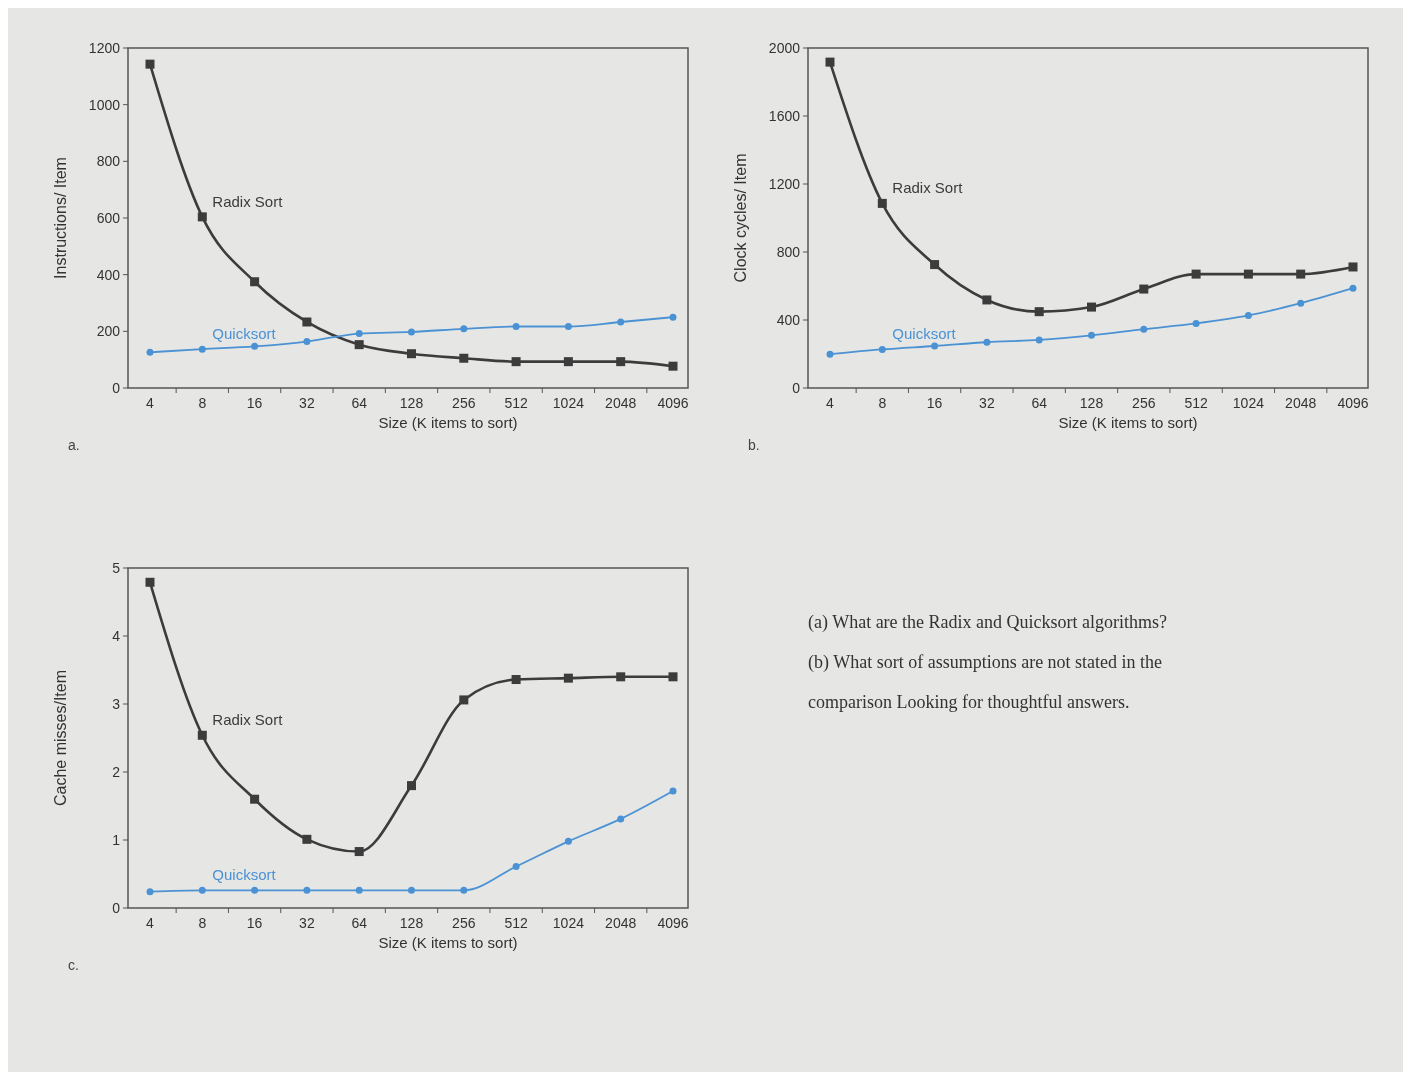 The image size is (1411, 1080). Describe the element at coordinates (60, 738) in the screenshot. I see `y-axis-title: Cache misses/Item` at that location.